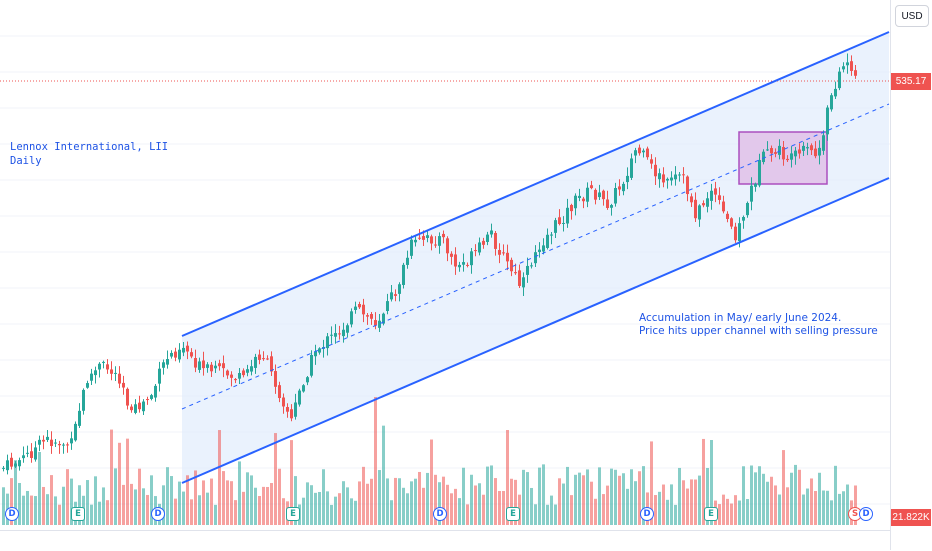 This screenshot has height=551, width=932. What do you see at coordinates (445, 540) in the screenshot?
I see `time-axis` at bounding box center [445, 540].